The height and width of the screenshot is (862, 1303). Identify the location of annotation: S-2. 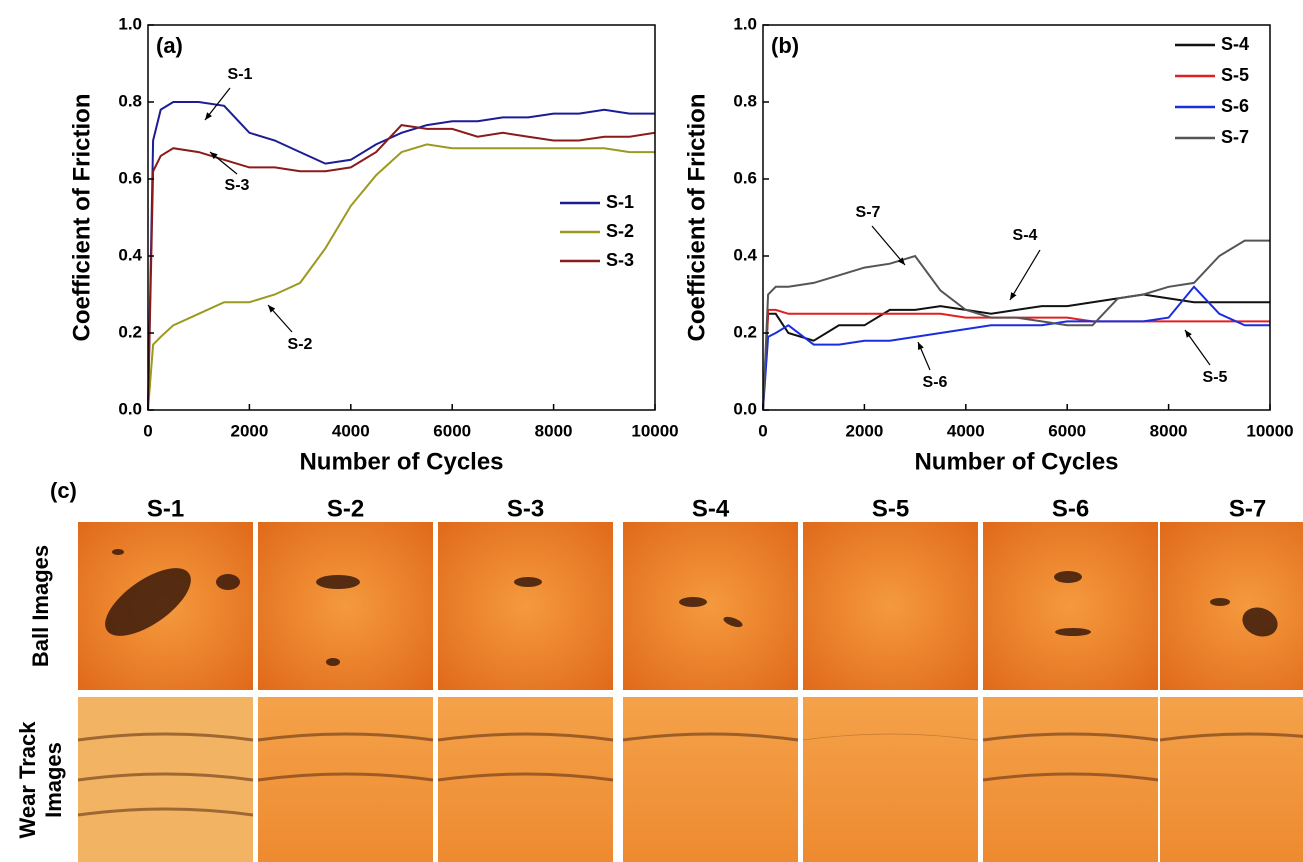
(300, 344).